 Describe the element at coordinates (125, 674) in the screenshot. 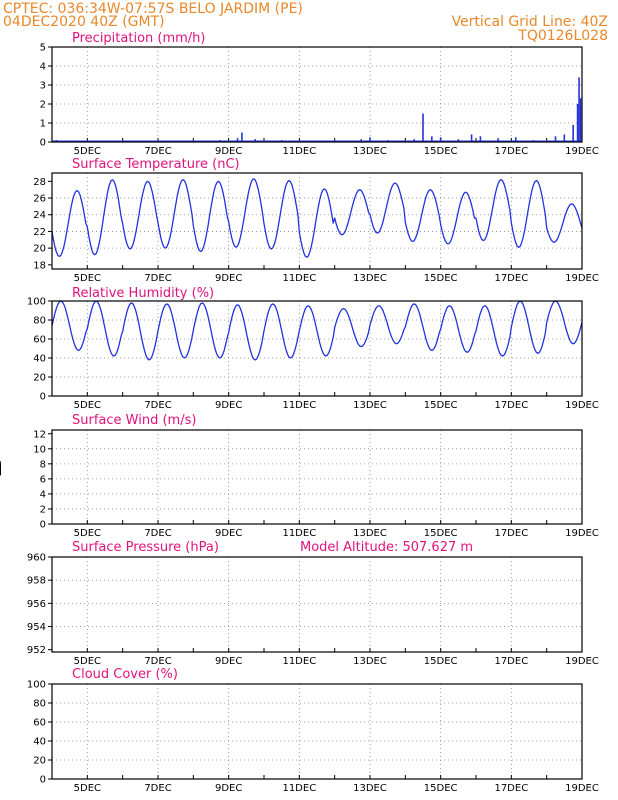

I see `cloud-title: Cloud Cover (%)` at that location.